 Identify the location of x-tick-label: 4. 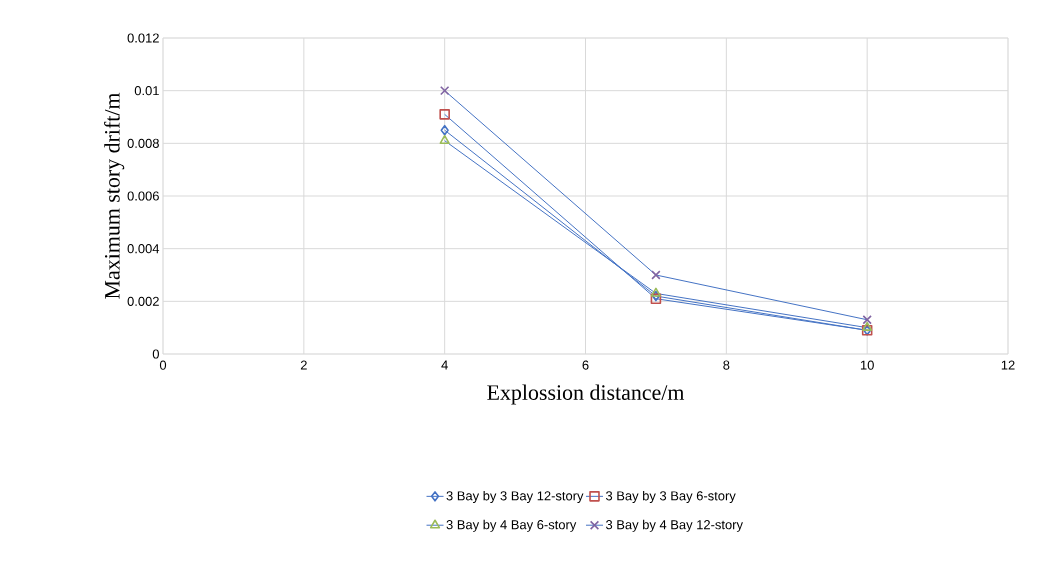
(444, 365).